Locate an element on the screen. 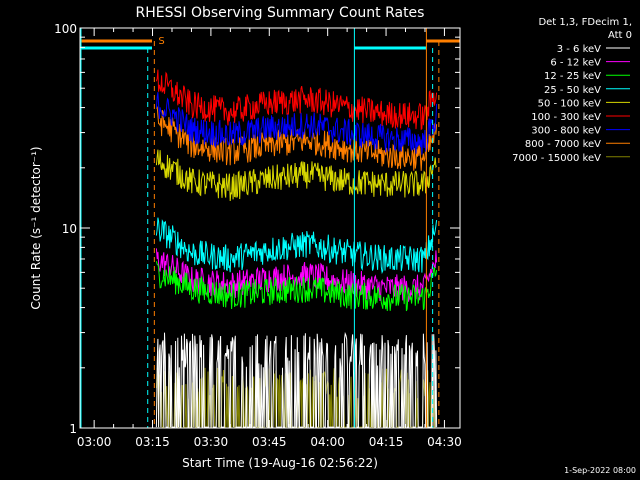 This screenshot has width=640, height=480. legend-label-8: 800 - 7000 keV is located at coordinates (563, 144).